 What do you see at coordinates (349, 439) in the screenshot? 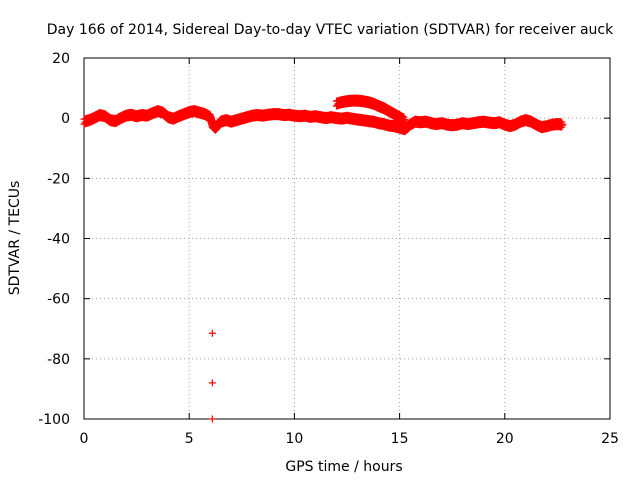
I see `x-tick-labels: 0 5 10 15 20 25` at bounding box center [349, 439].